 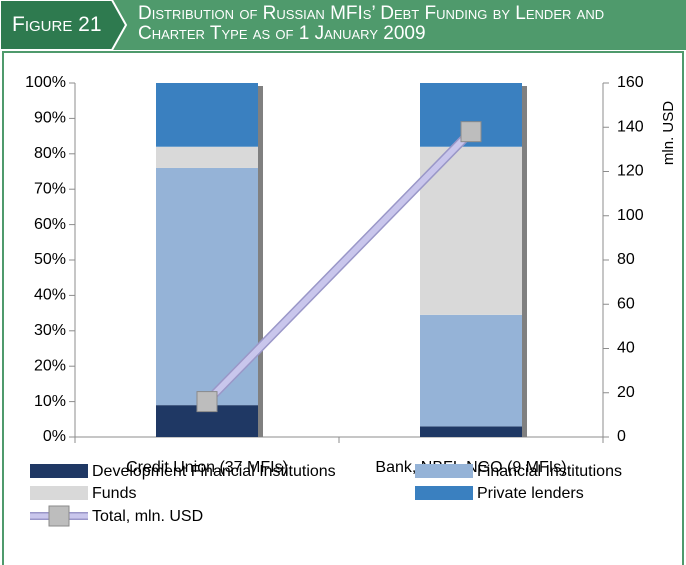 What do you see at coordinates (57, 24) in the screenshot?
I see `figure-label: Figure 21` at bounding box center [57, 24].